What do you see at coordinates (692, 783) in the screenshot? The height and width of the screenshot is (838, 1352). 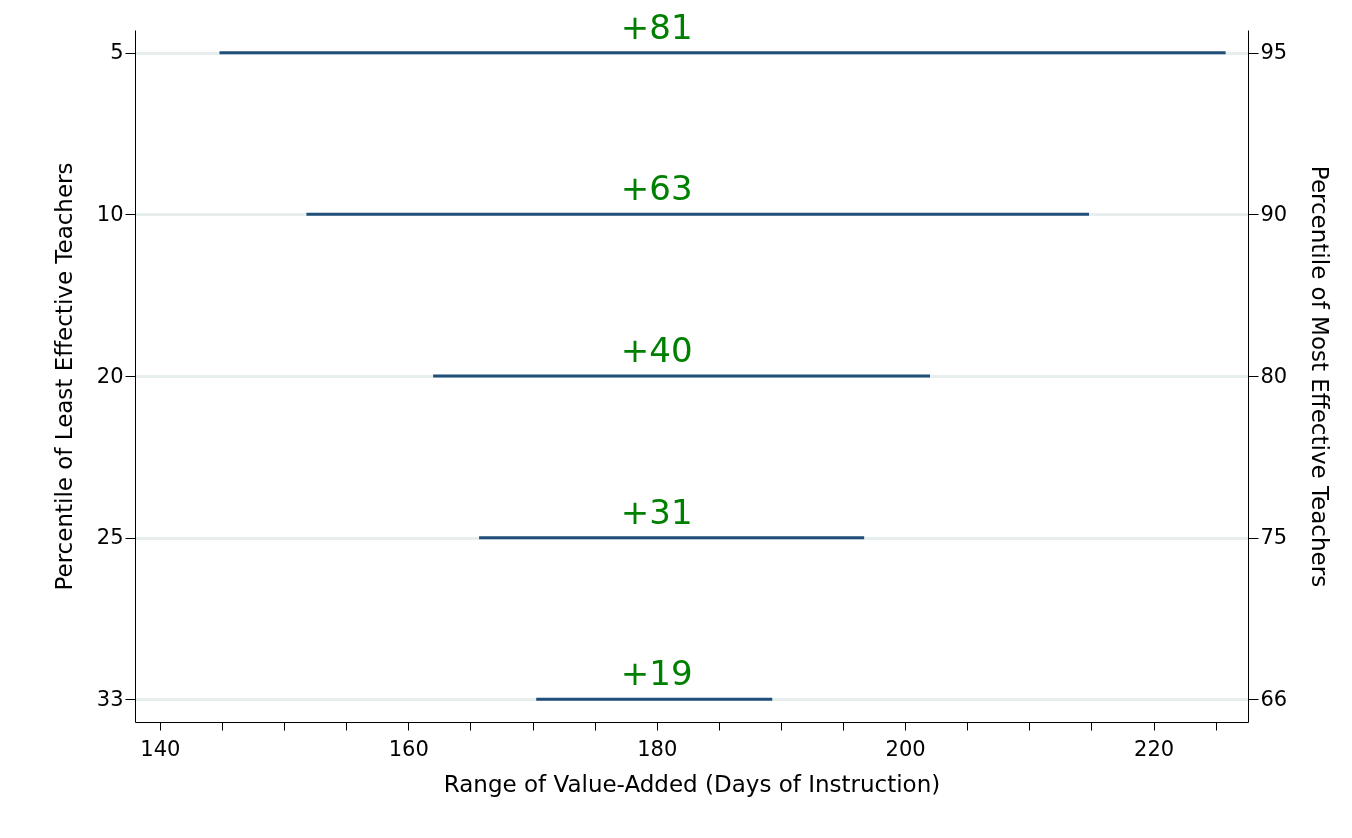 I see `x-axis-title: Range of Value-Added (Days of Instruction)` at bounding box center [692, 783].